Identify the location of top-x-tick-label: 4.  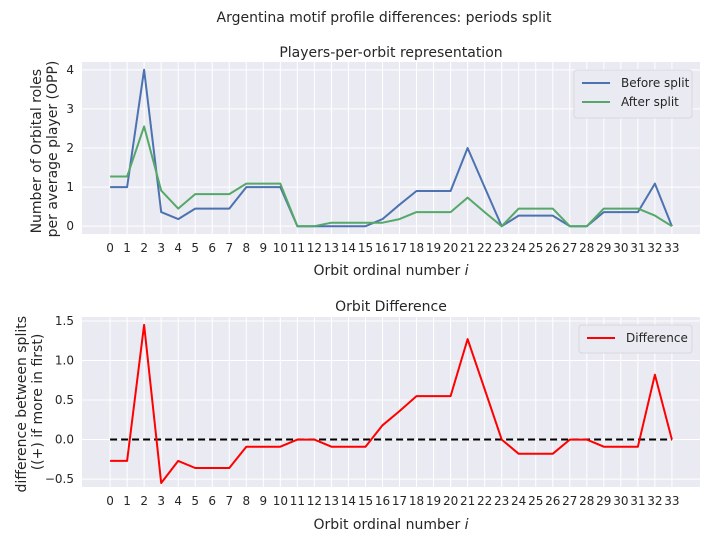
(178, 248).